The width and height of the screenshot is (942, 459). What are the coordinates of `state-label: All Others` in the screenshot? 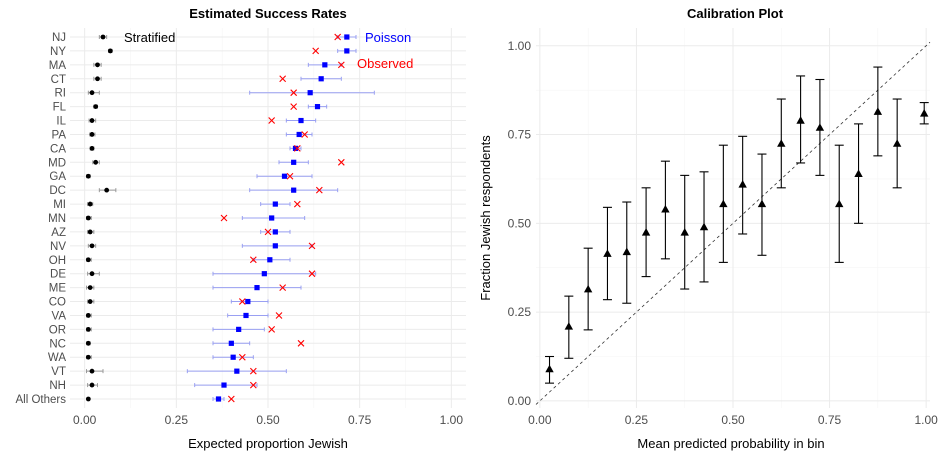 It's located at (41, 400).